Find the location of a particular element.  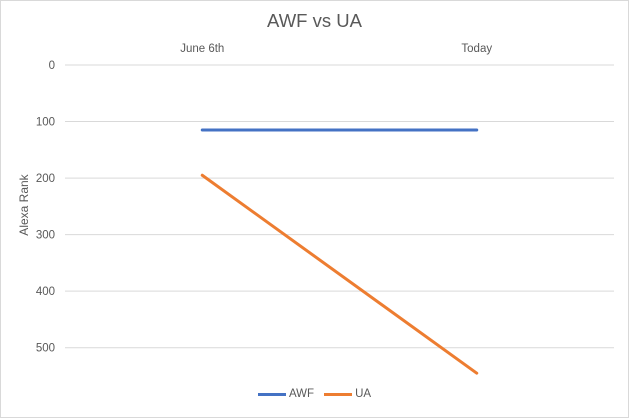

y-tick-label-0: 0 is located at coordinates (52, 66).